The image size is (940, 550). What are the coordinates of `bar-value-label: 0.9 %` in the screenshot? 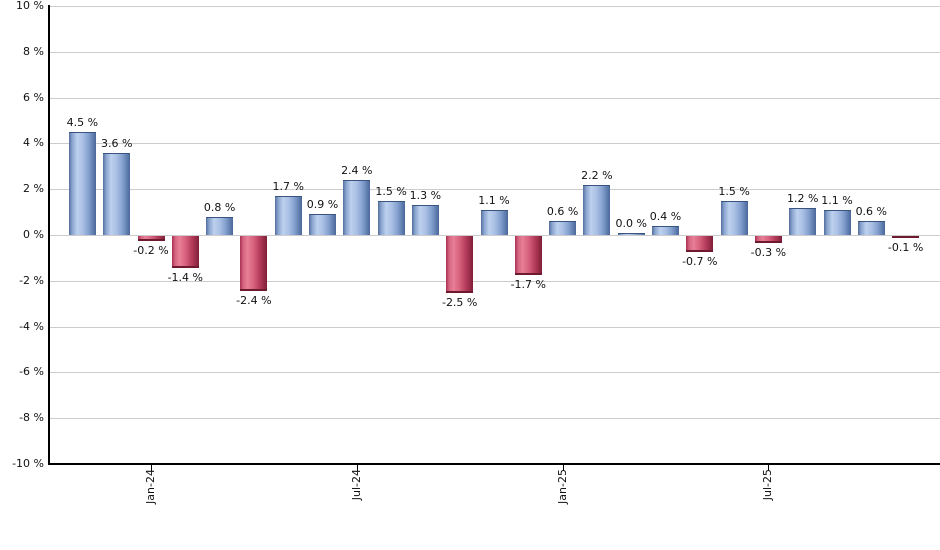 It's located at (322, 204).